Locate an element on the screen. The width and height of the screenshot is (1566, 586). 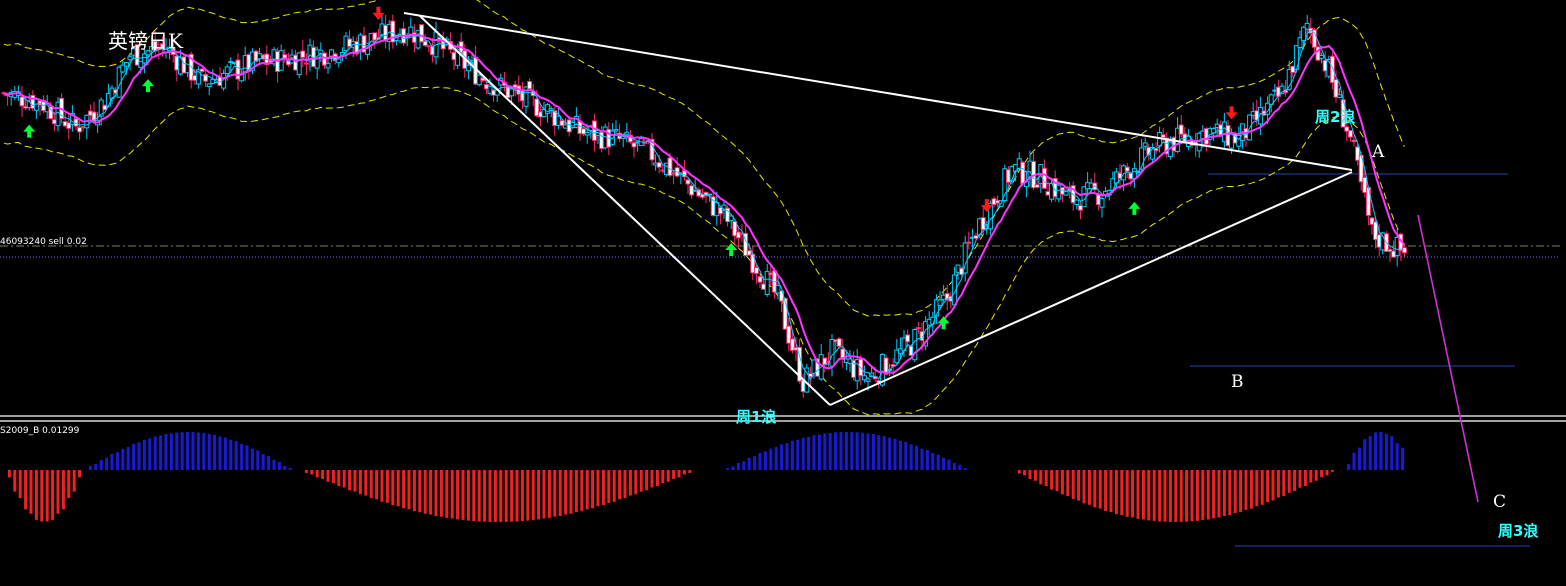
point-c-label: C is located at coordinates (1499, 502).